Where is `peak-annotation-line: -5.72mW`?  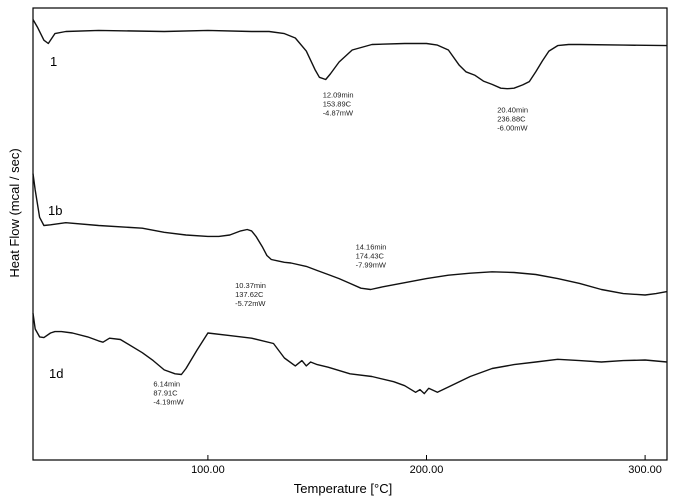 peak-annotation-line: -5.72mW is located at coordinates (250, 303).